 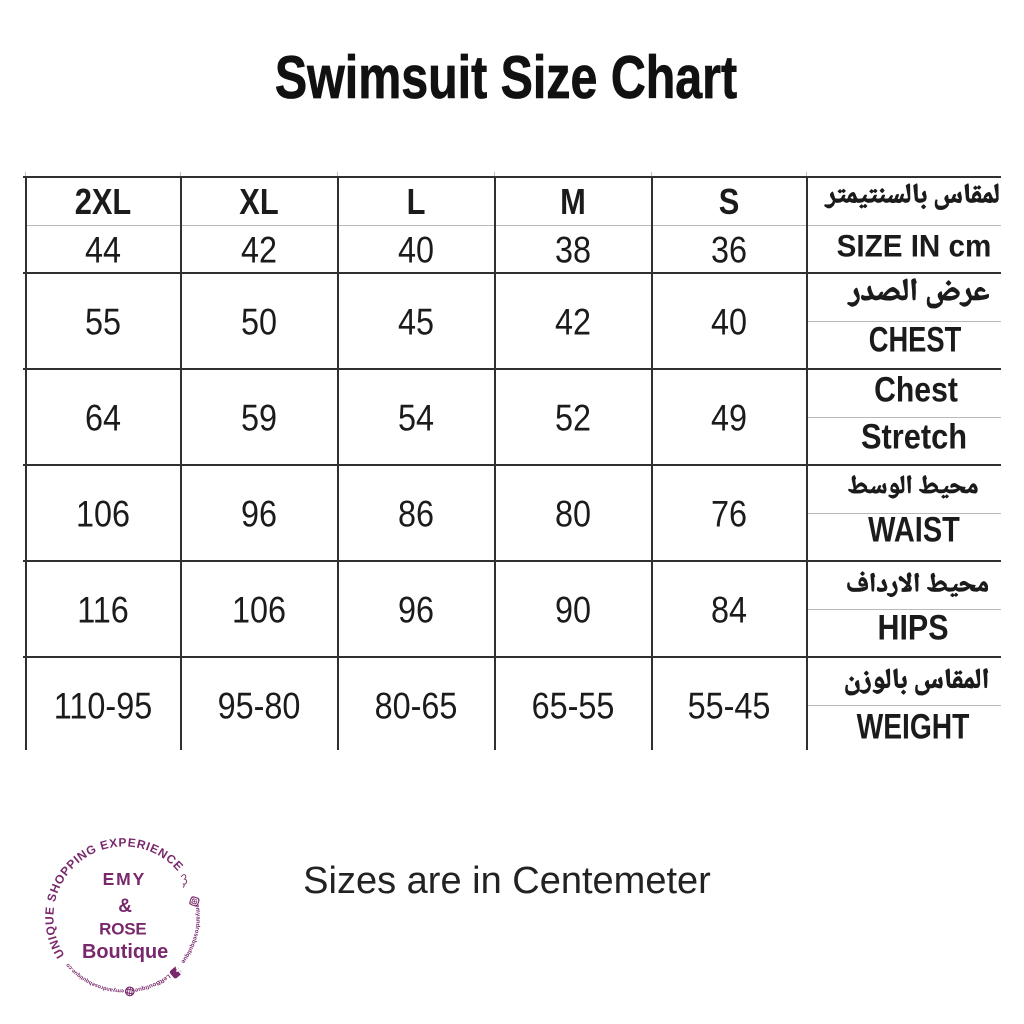 I want to click on svg-text: emyandrosebqutique, so click(x=189, y=934).